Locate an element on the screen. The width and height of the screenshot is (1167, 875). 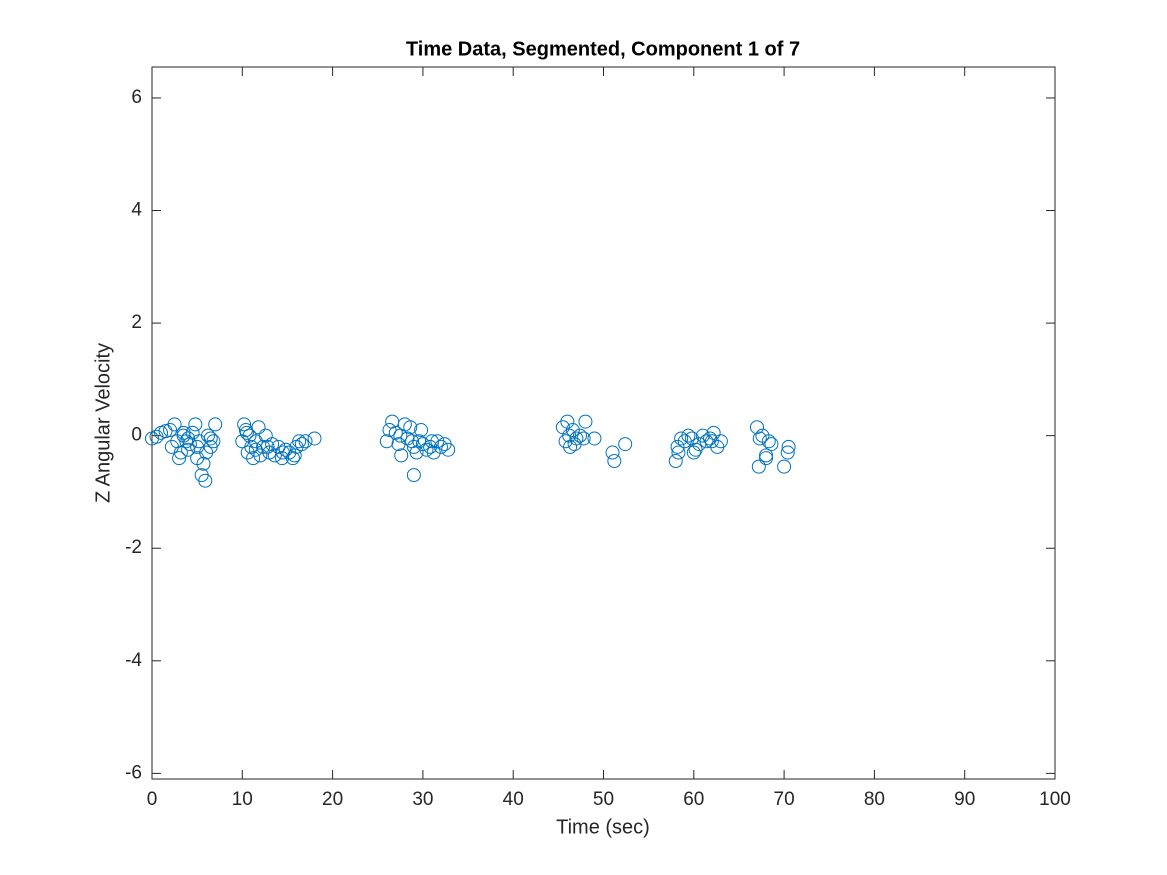
x-tick-label: 50 is located at coordinates (603, 799).